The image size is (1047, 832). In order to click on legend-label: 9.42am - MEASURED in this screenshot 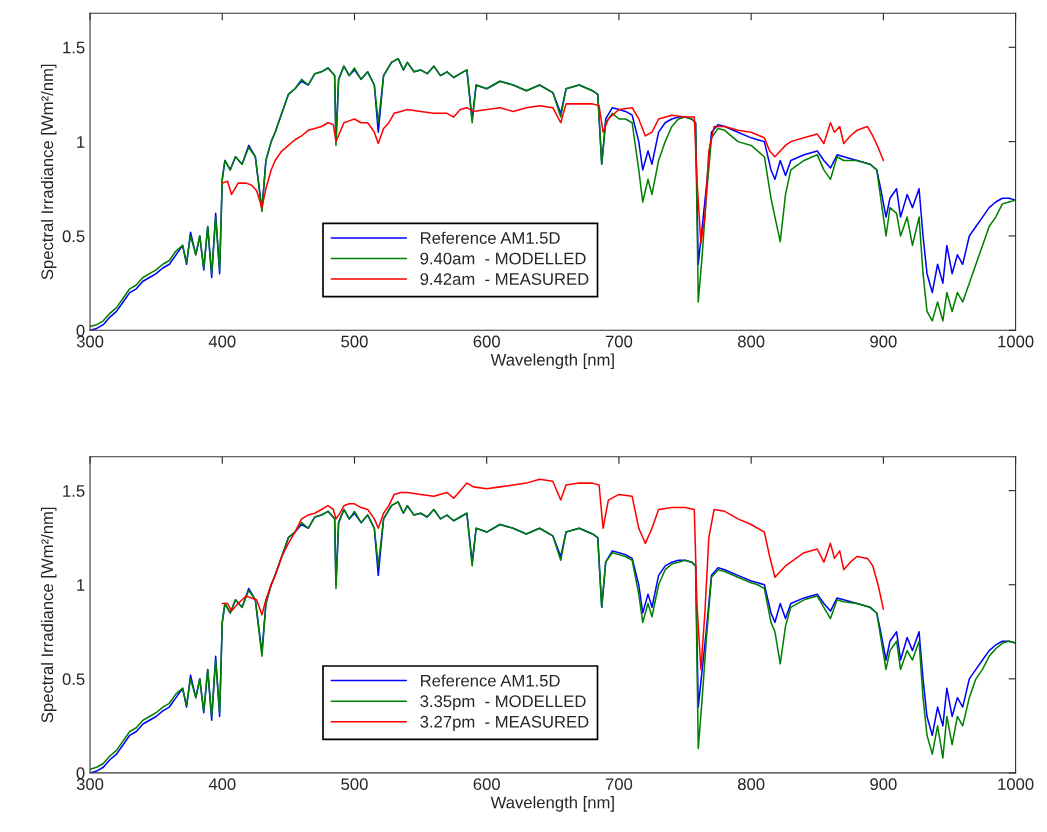, I will do `click(504, 279)`.